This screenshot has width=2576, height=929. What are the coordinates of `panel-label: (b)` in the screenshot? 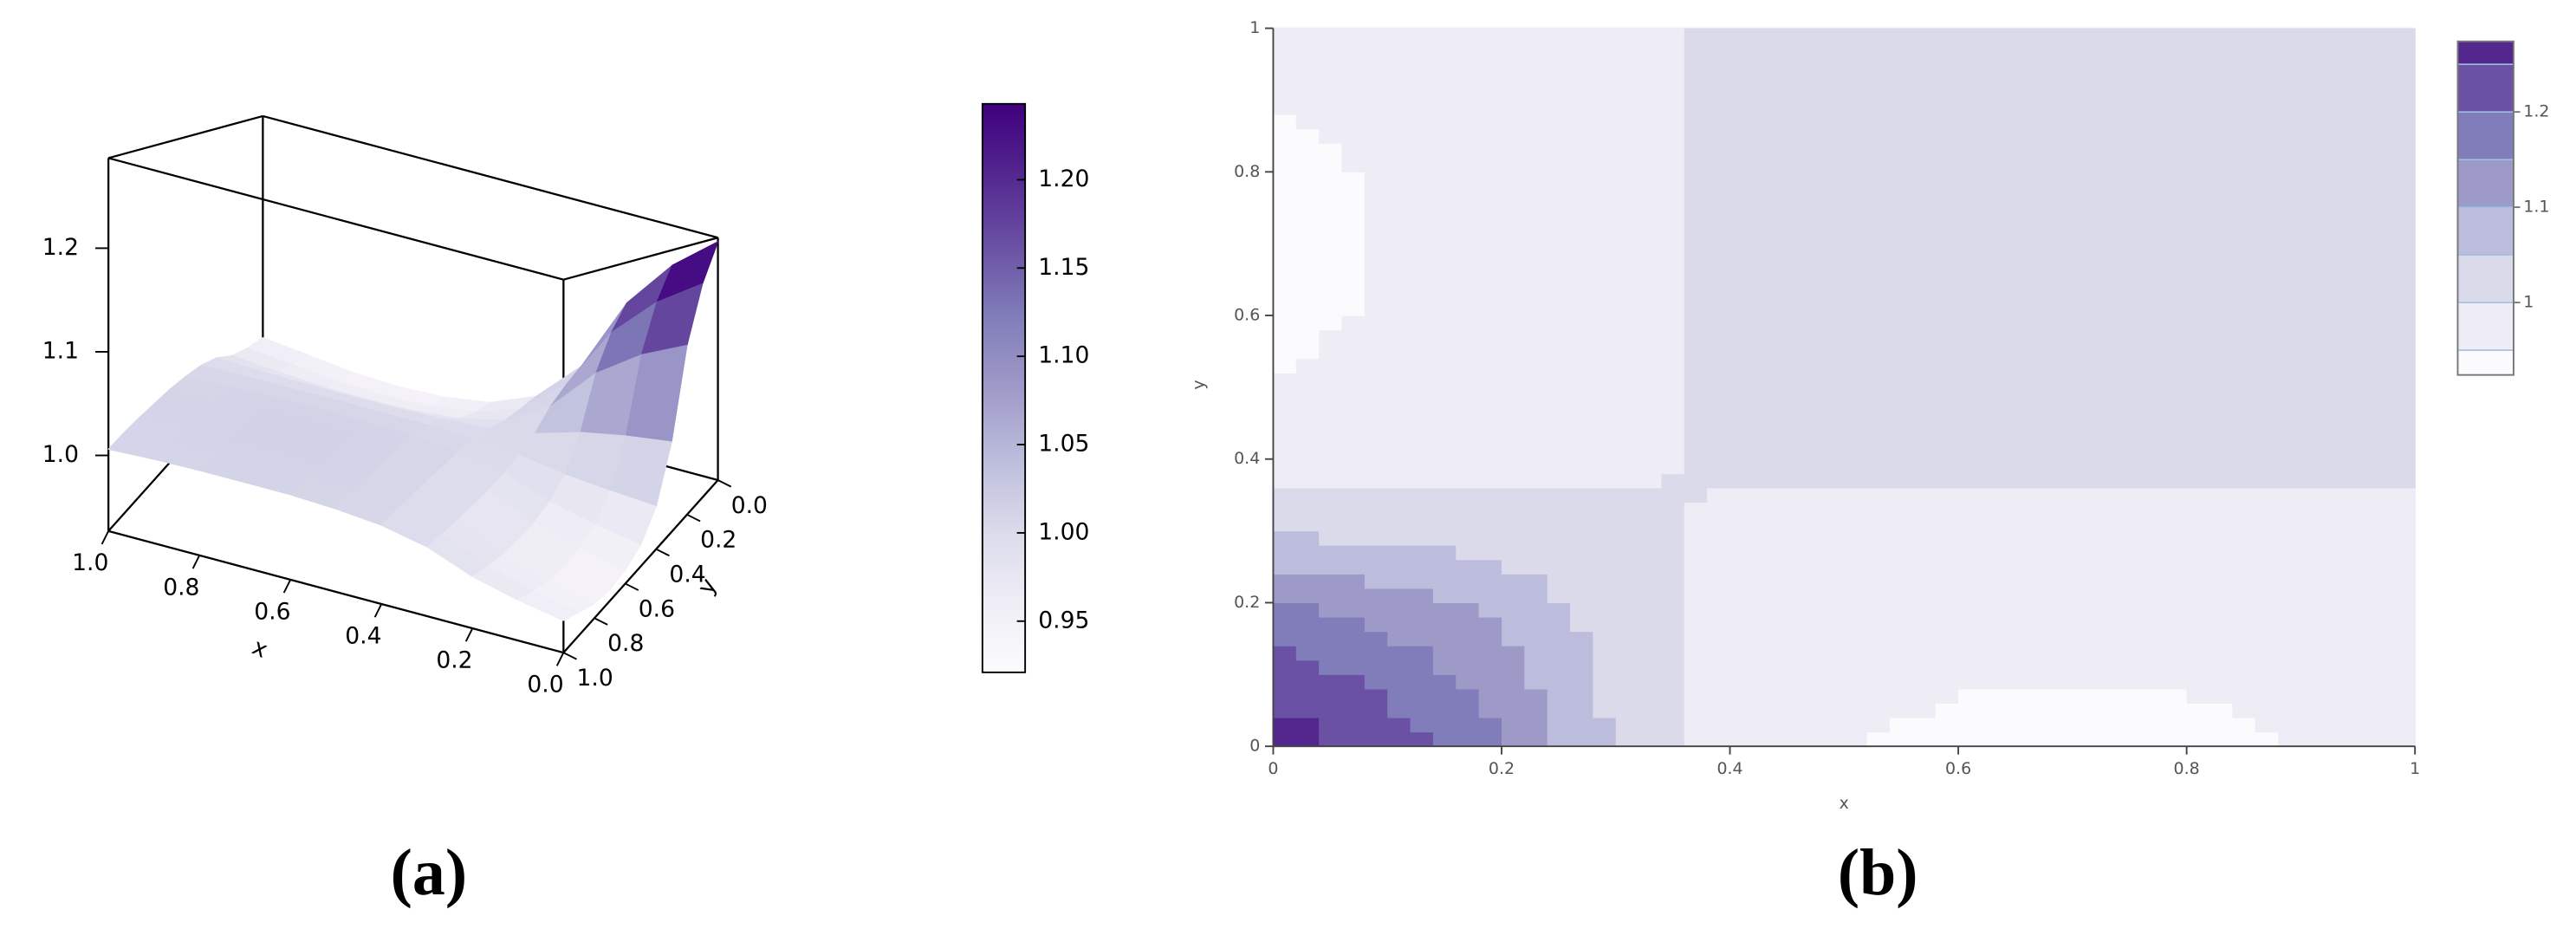 It's located at (1878, 872).